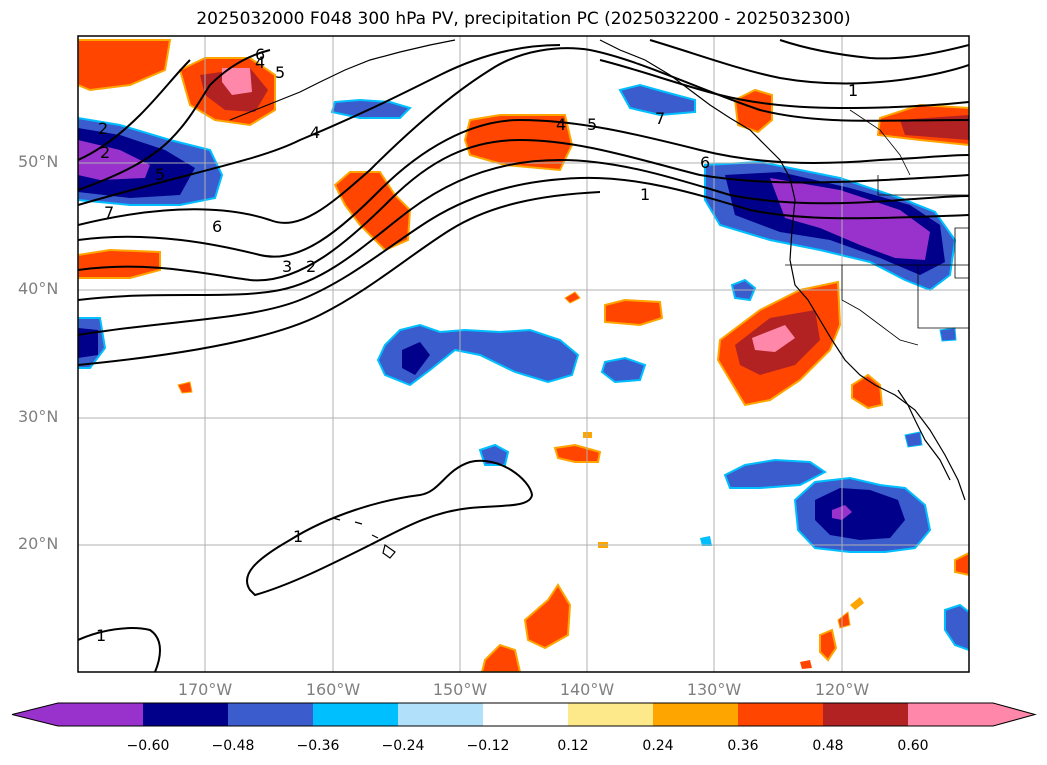 This screenshot has height=765, width=1047. Describe the element at coordinates (828, 746) in the screenshot. I see `colorbar-tick-label: 0.48` at that location.